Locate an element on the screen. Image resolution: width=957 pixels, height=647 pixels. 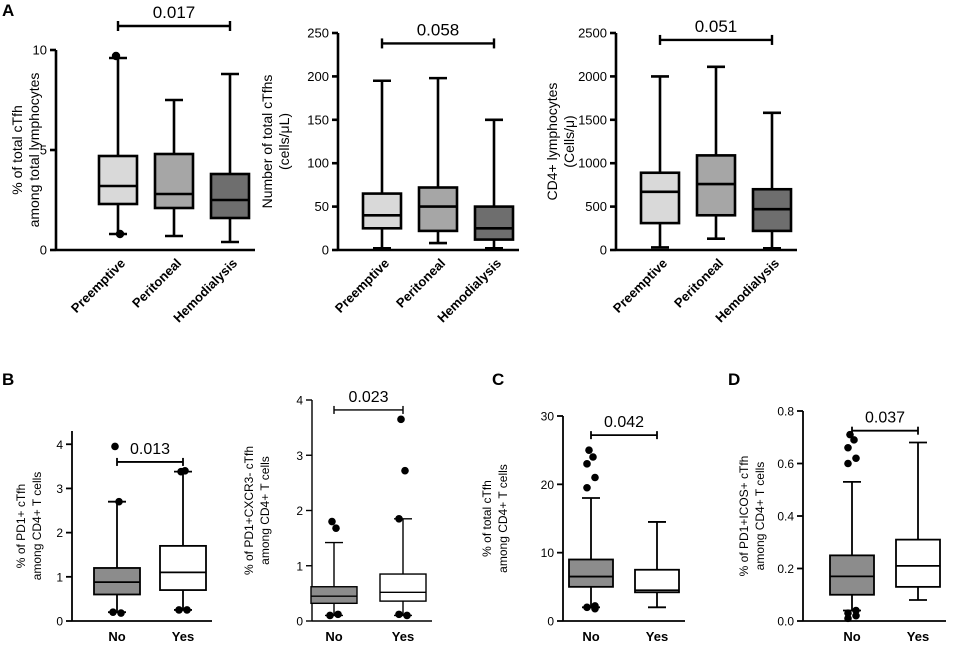
y-tick-label: 1000 is located at coordinates (592, 163).